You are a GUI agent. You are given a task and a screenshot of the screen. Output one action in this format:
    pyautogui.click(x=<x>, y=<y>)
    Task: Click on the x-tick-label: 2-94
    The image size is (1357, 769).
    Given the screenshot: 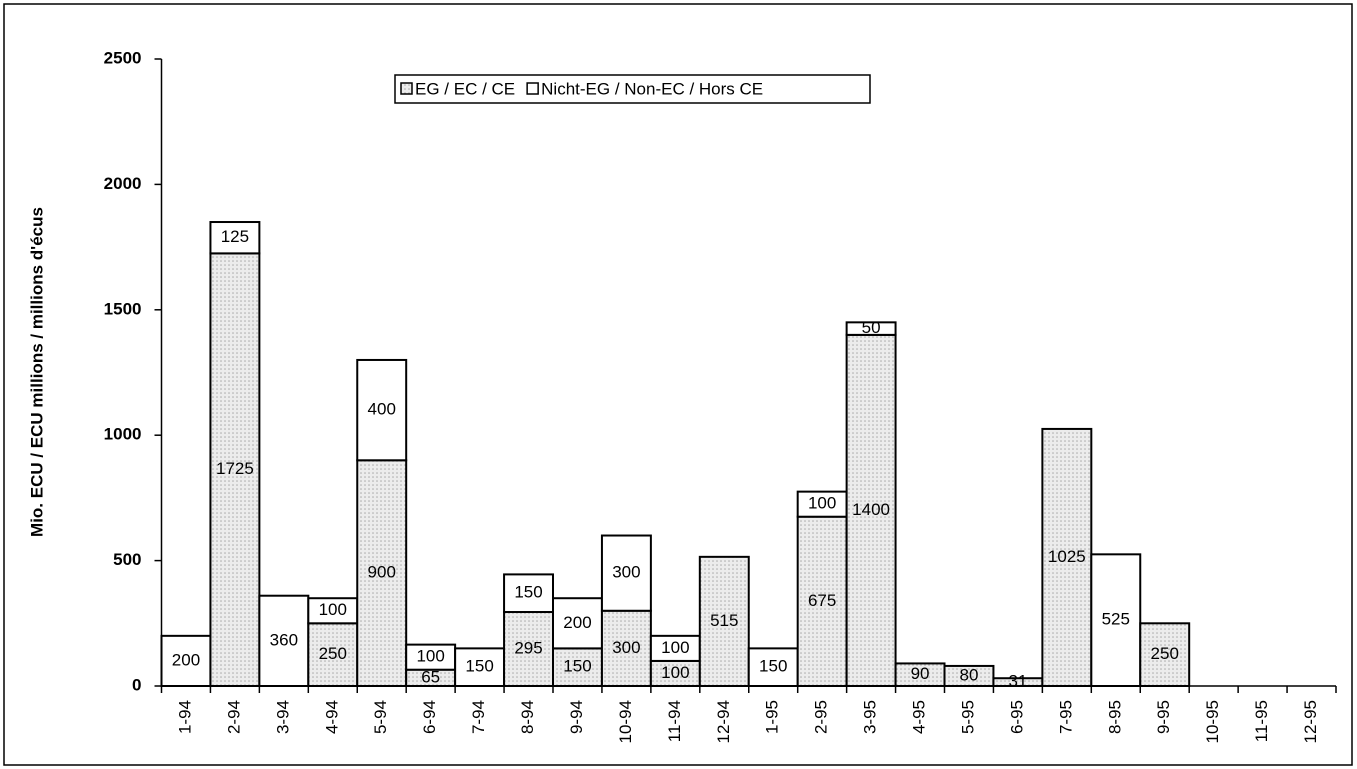 What is the action you would take?
    pyautogui.click(x=233, y=717)
    